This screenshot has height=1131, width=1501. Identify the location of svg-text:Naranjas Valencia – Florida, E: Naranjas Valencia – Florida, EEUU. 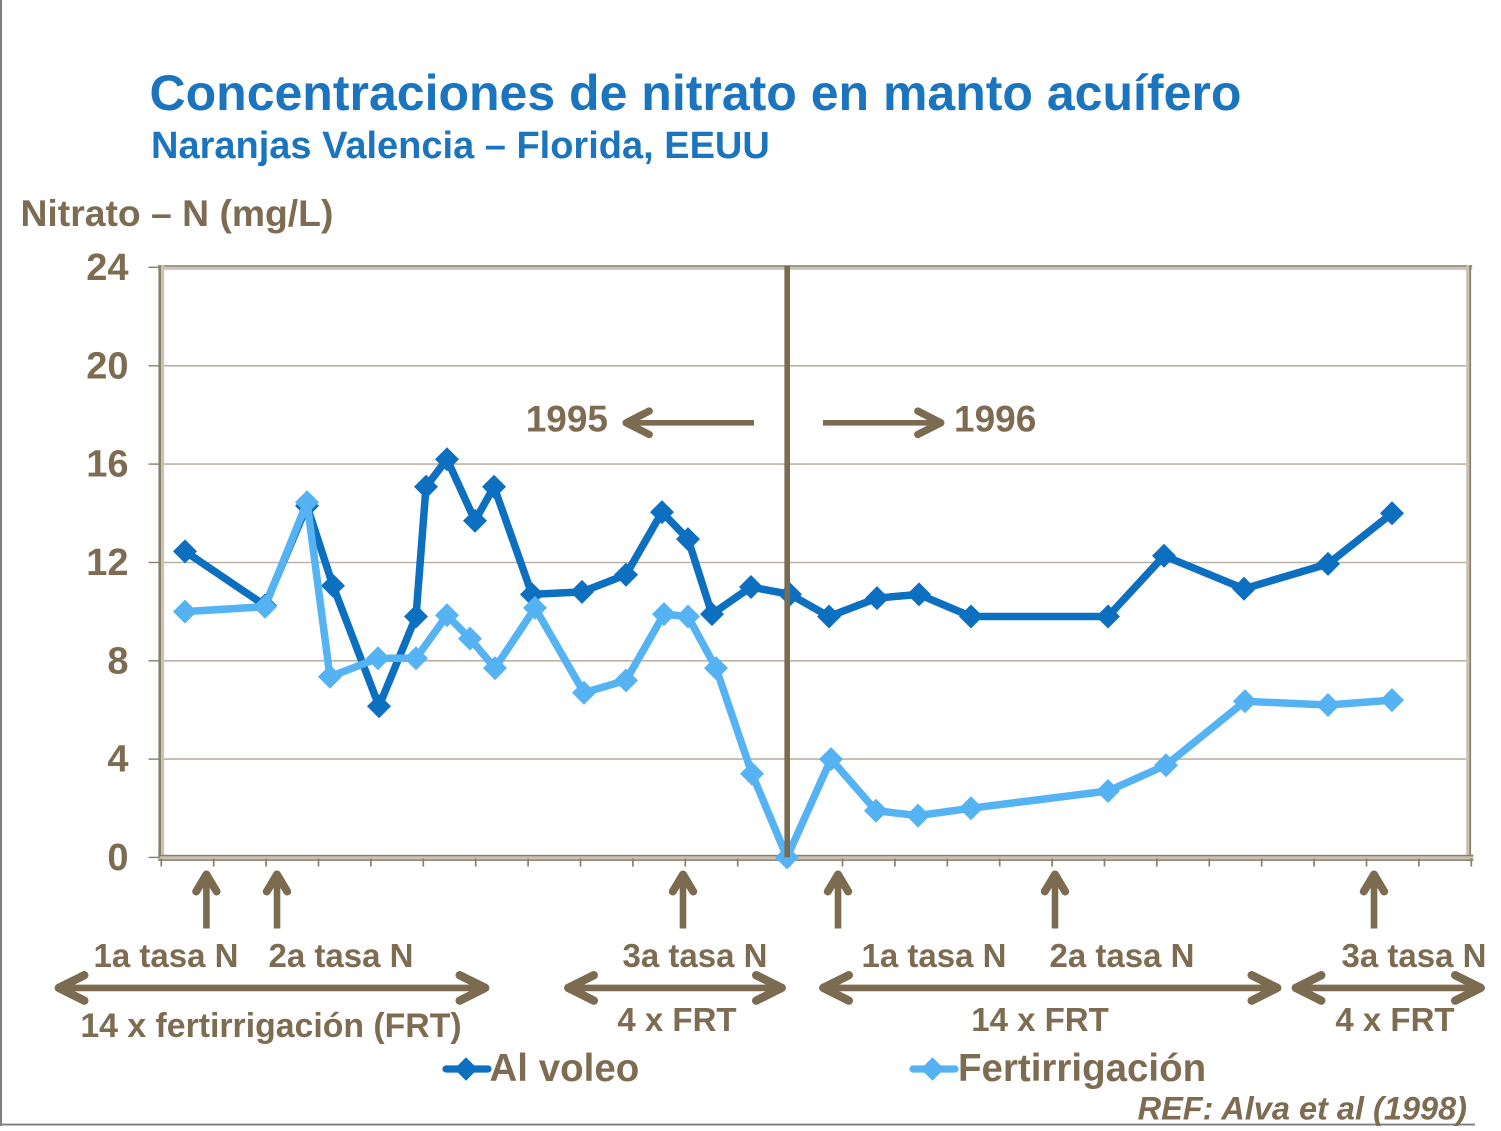
(460, 146).